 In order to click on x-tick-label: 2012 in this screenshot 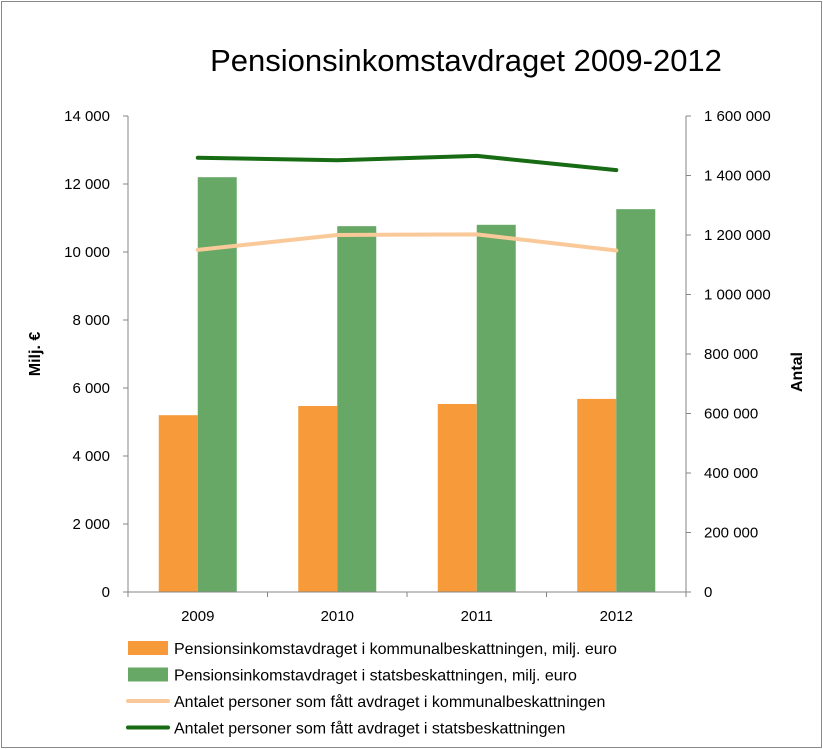, I will do `click(616, 616)`.